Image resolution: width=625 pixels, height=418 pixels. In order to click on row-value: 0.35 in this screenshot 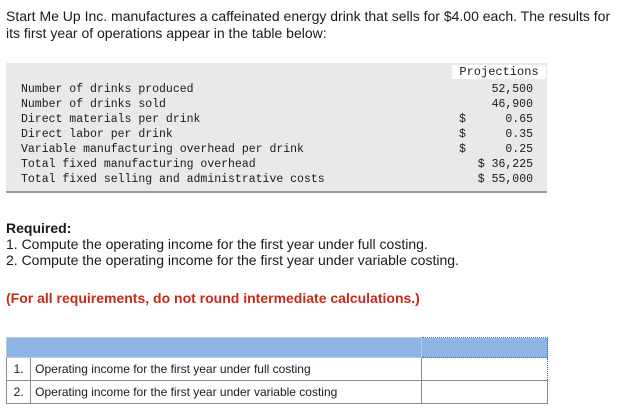, I will do `click(519, 134)`.